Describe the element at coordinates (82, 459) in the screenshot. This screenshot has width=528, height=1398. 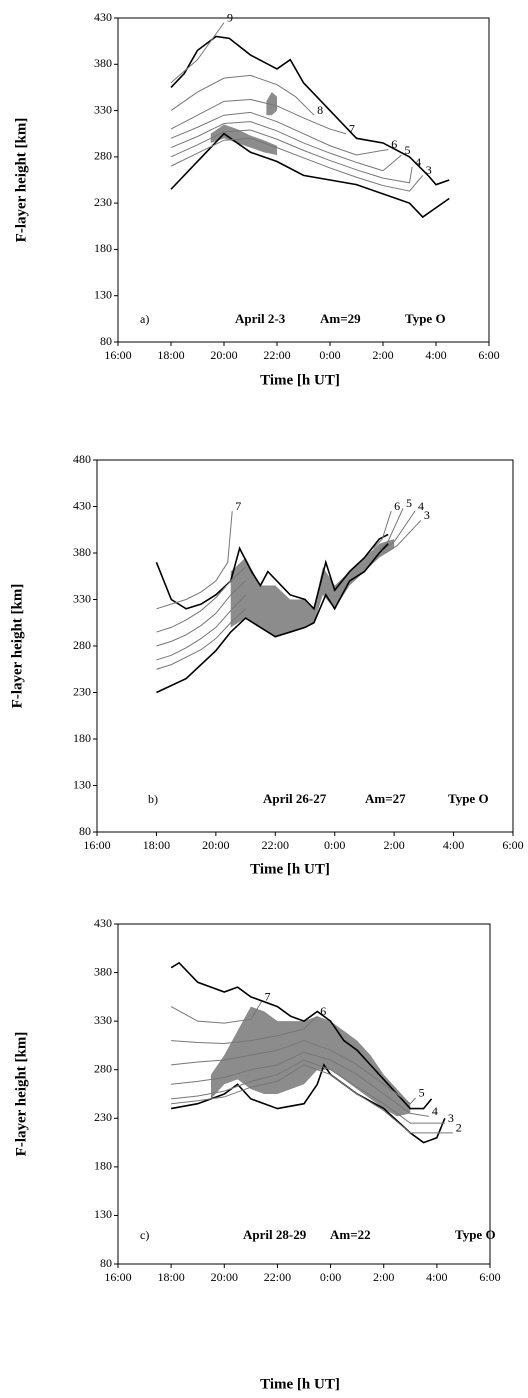
I see `y-tick-label: 480` at that location.